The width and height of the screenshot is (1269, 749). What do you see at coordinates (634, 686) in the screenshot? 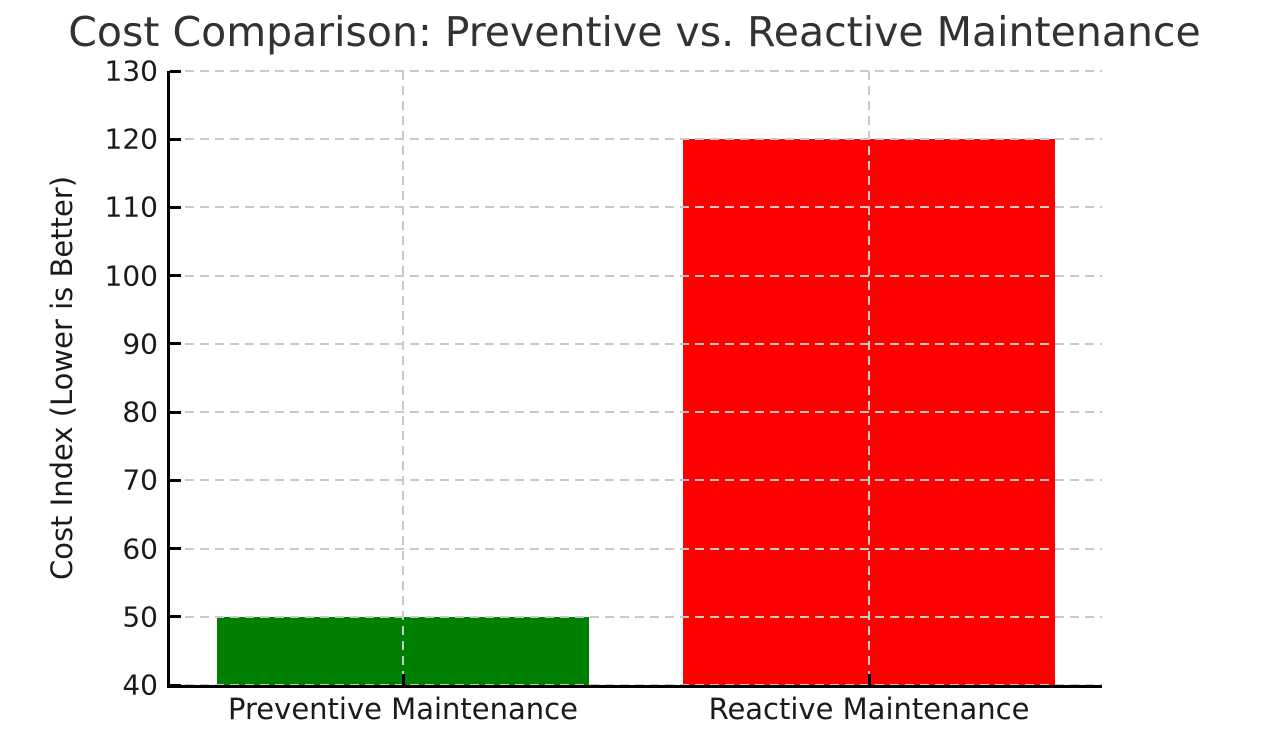
I see `x-axis-spine` at bounding box center [634, 686].